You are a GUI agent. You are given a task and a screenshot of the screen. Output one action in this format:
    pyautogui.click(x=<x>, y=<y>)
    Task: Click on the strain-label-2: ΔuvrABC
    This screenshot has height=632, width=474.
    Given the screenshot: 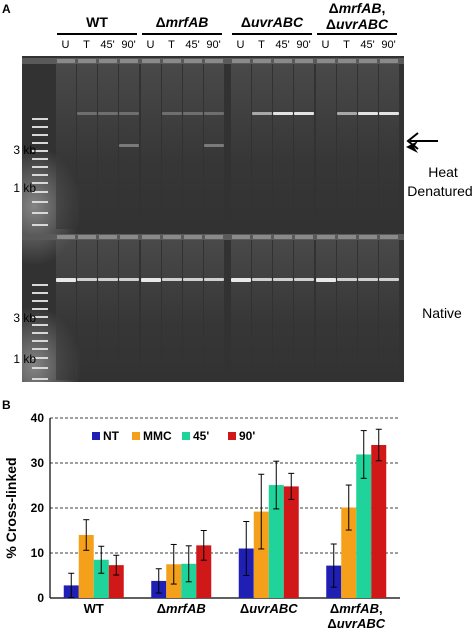 What is the action you would take?
    pyautogui.click(x=272, y=22)
    